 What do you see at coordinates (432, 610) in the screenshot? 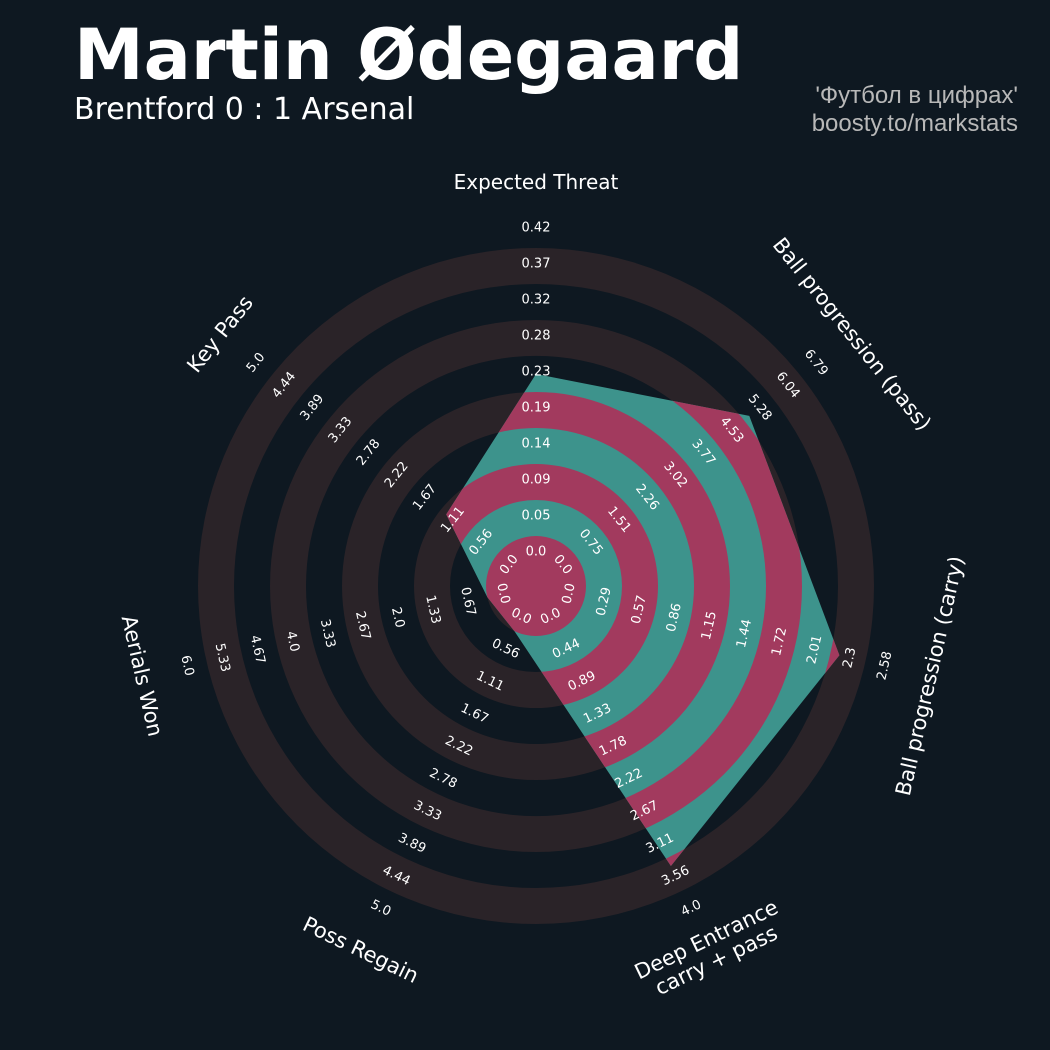
I see `tick-label: 1.33` at bounding box center [432, 610].